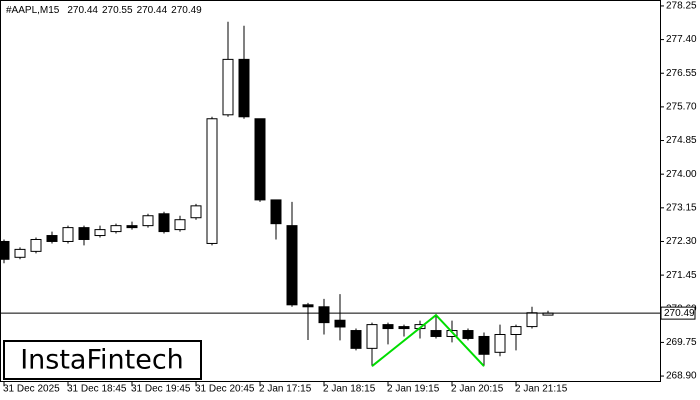 The height and width of the screenshot is (400, 700). I want to click on x-tick-label: 2 Jan 20:15, so click(477, 389).